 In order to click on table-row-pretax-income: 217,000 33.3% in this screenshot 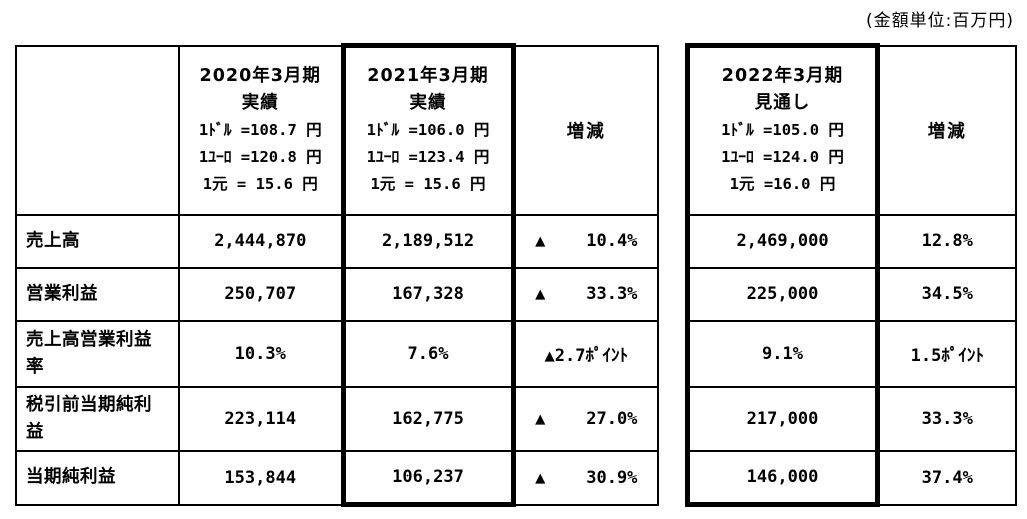, I will do `click(851, 418)`.